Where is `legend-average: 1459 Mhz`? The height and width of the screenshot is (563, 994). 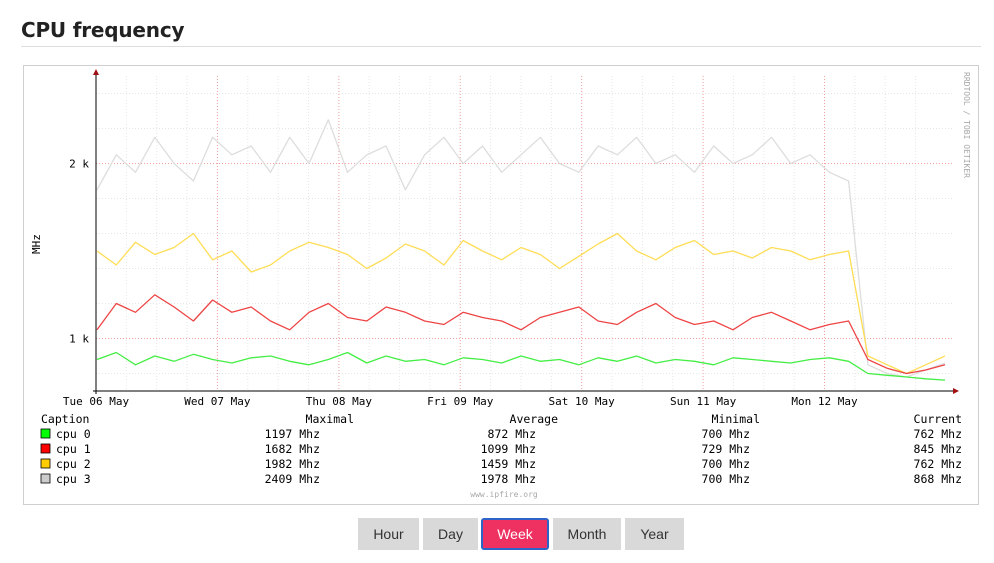 legend-average: 1459 Mhz is located at coordinates (508, 464).